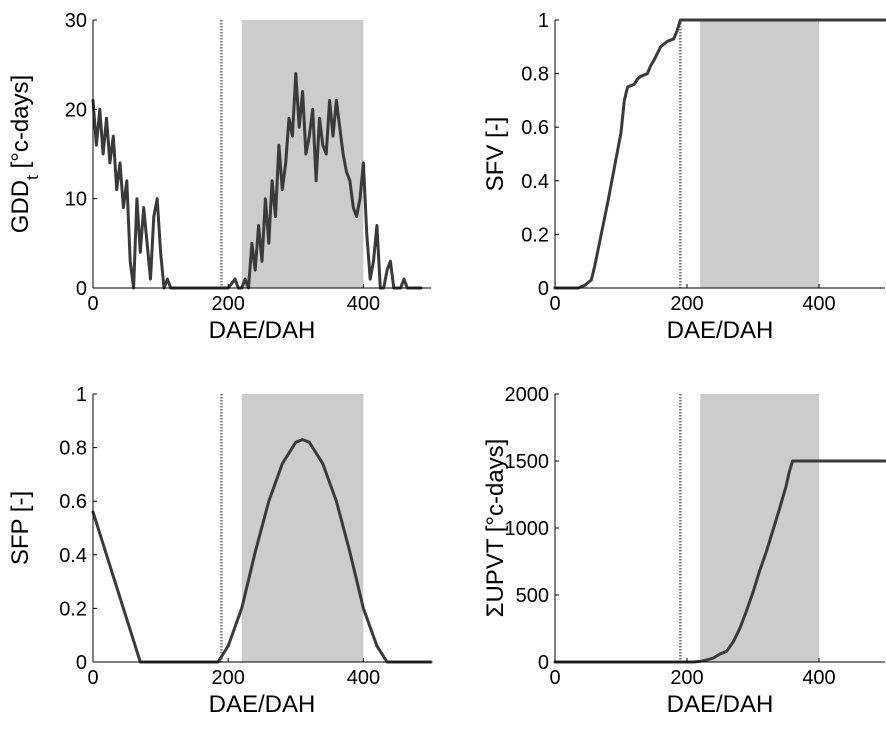 This screenshot has width=886, height=729. Describe the element at coordinates (527, 395) in the screenshot. I see `y-tick-label: 2000` at that location.